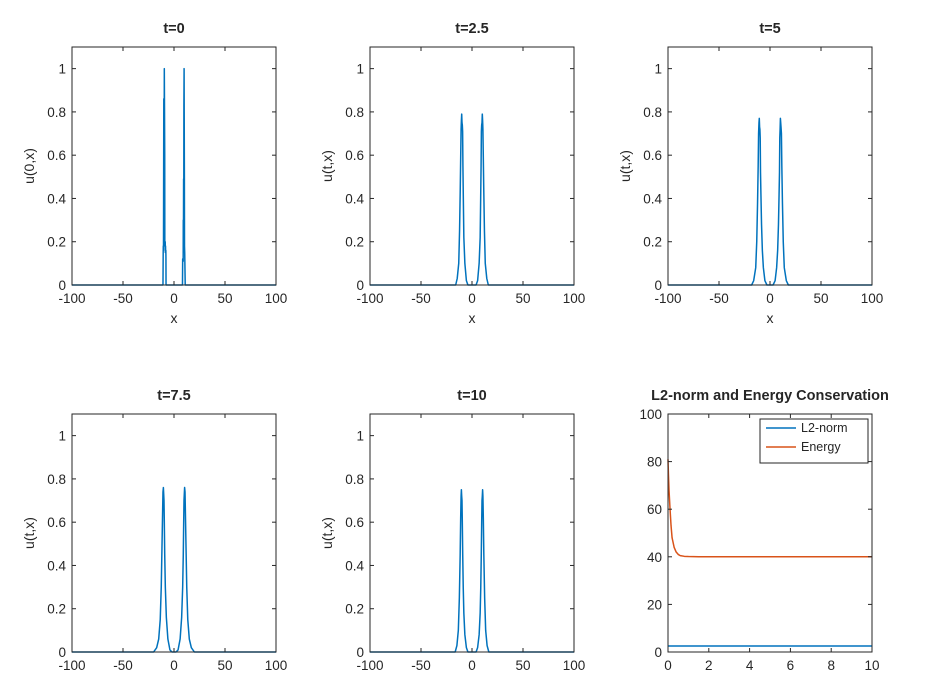 This screenshot has height=681, width=936. What do you see at coordinates (791, 665) in the screenshot?
I see `x-tick-label: 6` at bounding box center [791, 665].